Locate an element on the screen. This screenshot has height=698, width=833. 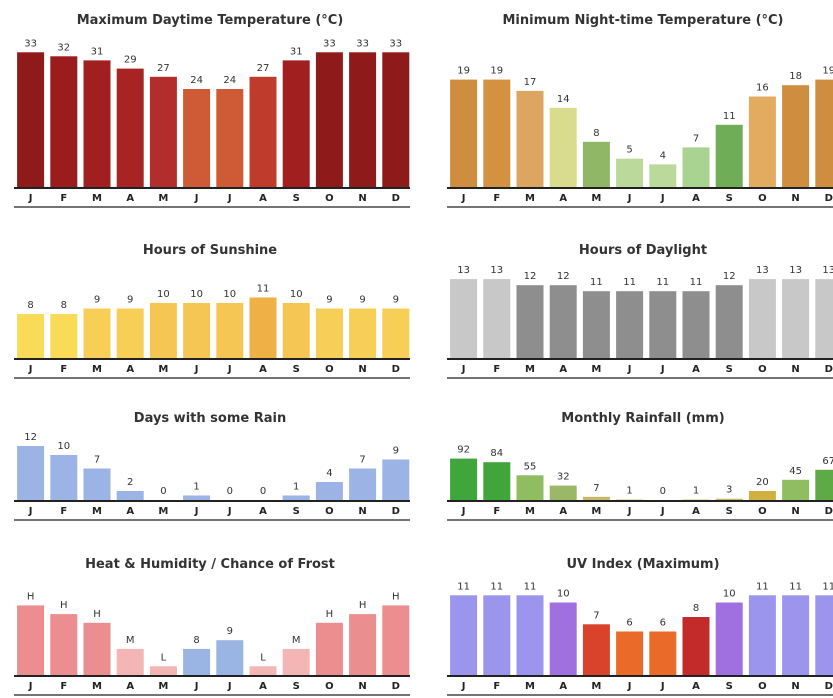
value-label-1: 8 is located at coordinates (64, 305).